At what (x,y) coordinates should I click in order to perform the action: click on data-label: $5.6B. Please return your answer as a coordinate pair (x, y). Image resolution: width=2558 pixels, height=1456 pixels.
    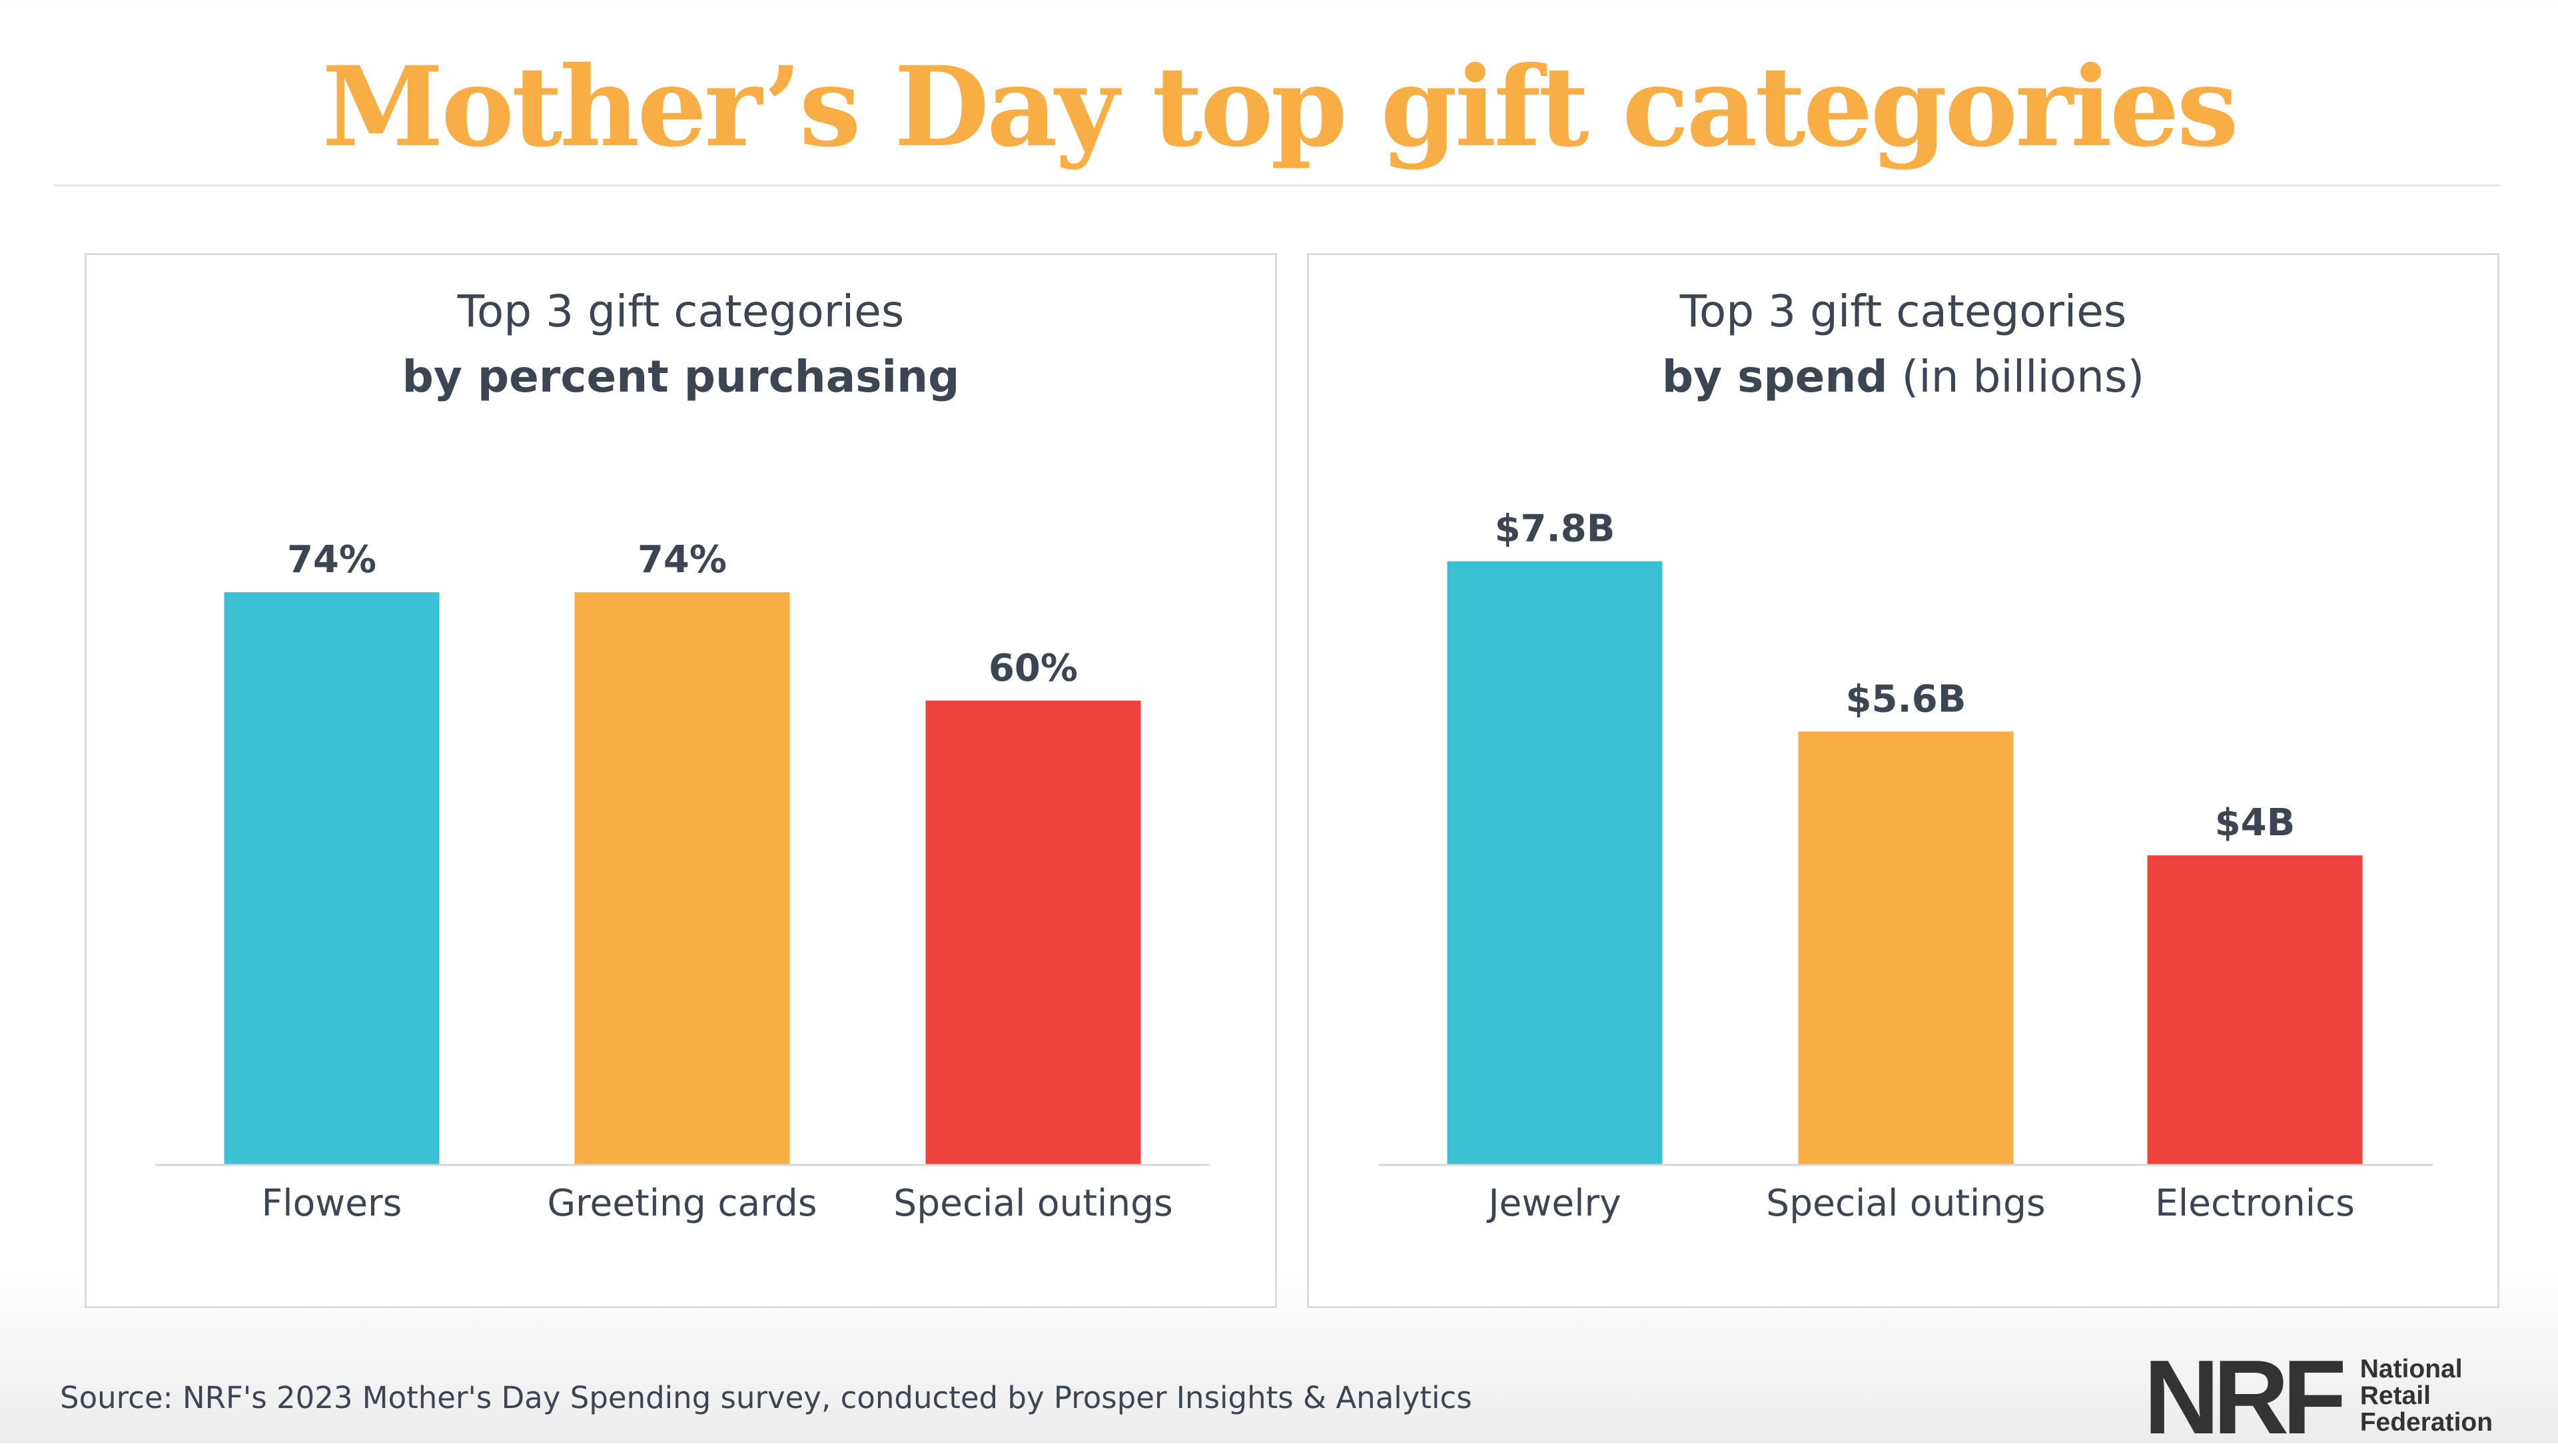
    Looking at the image, I should click on (1906, 699).